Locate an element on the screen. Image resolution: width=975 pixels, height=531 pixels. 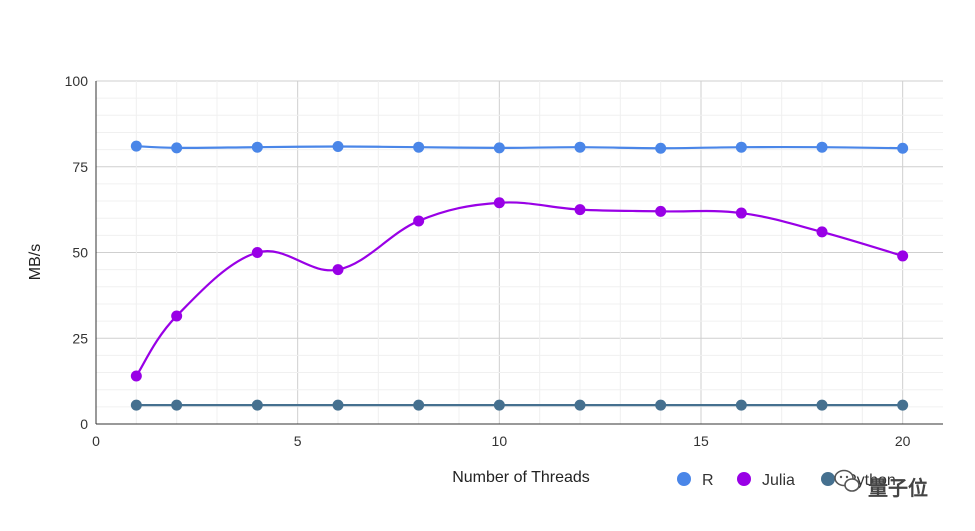
y-axis-title: MB/s is located at coordinates (35, 262).